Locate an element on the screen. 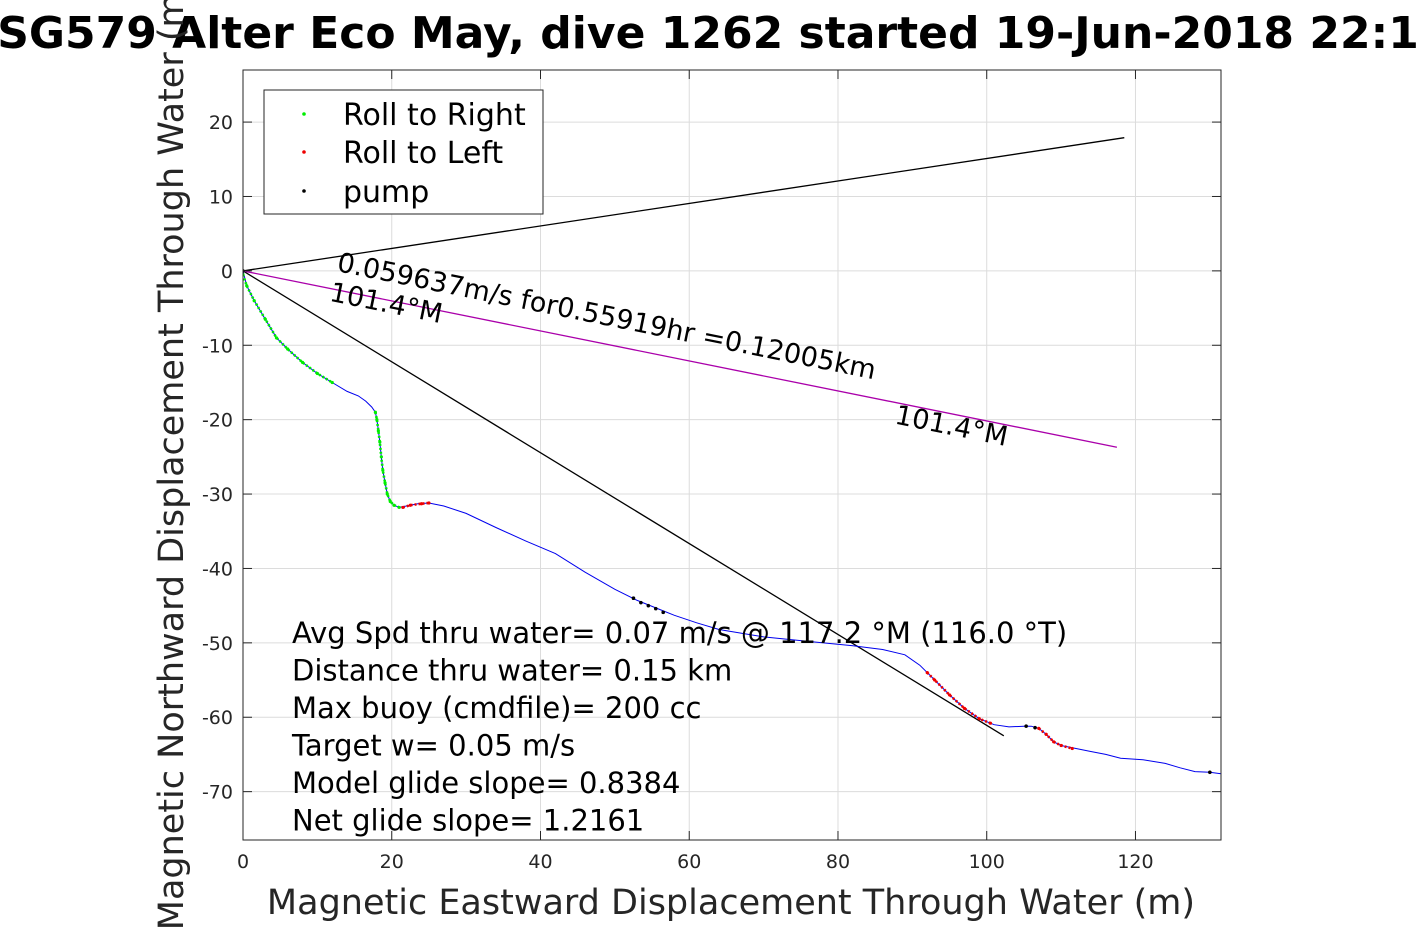  legend: Roll to Right Roll to Left pump is located at coordinates (403, 152).